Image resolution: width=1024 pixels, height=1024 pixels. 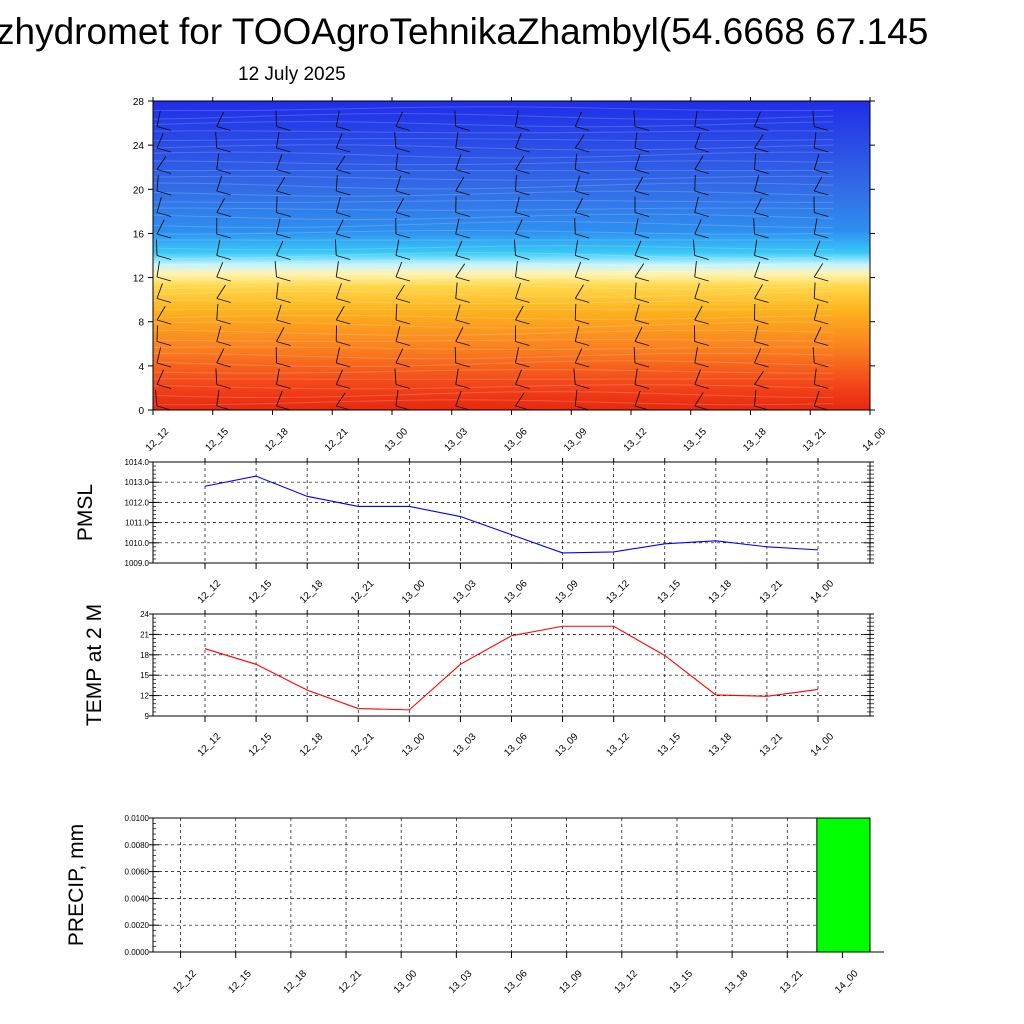 I want to click on x-tick-label: 13_00, so click(x=406, y=982).